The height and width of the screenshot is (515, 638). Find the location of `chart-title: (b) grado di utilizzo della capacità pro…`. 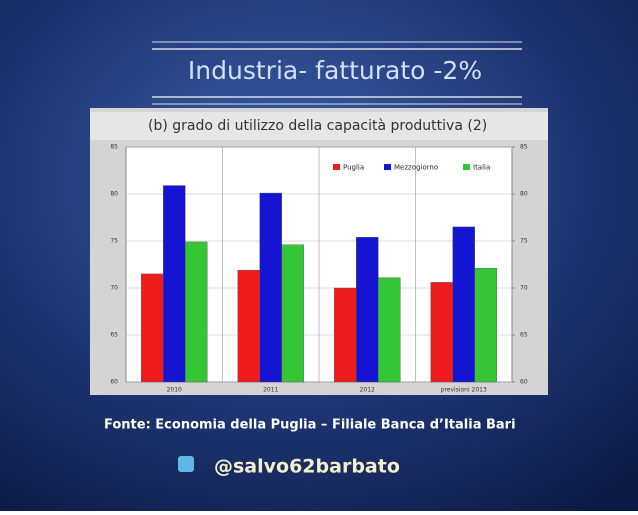

chart-title: (b) grado di utilizzo della capacità pro… is located at coordinates (317, 126).